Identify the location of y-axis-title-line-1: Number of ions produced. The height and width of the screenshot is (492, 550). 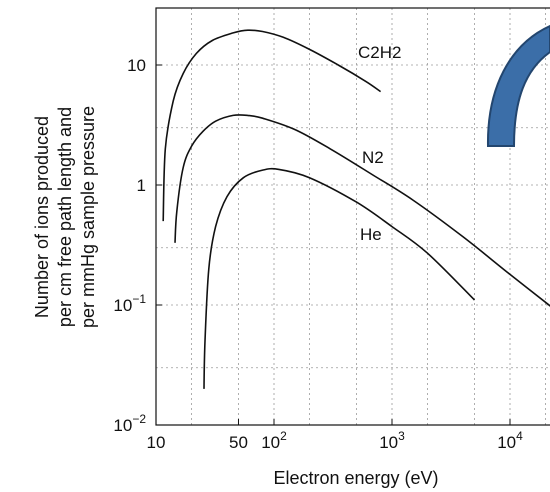
(42, 217).